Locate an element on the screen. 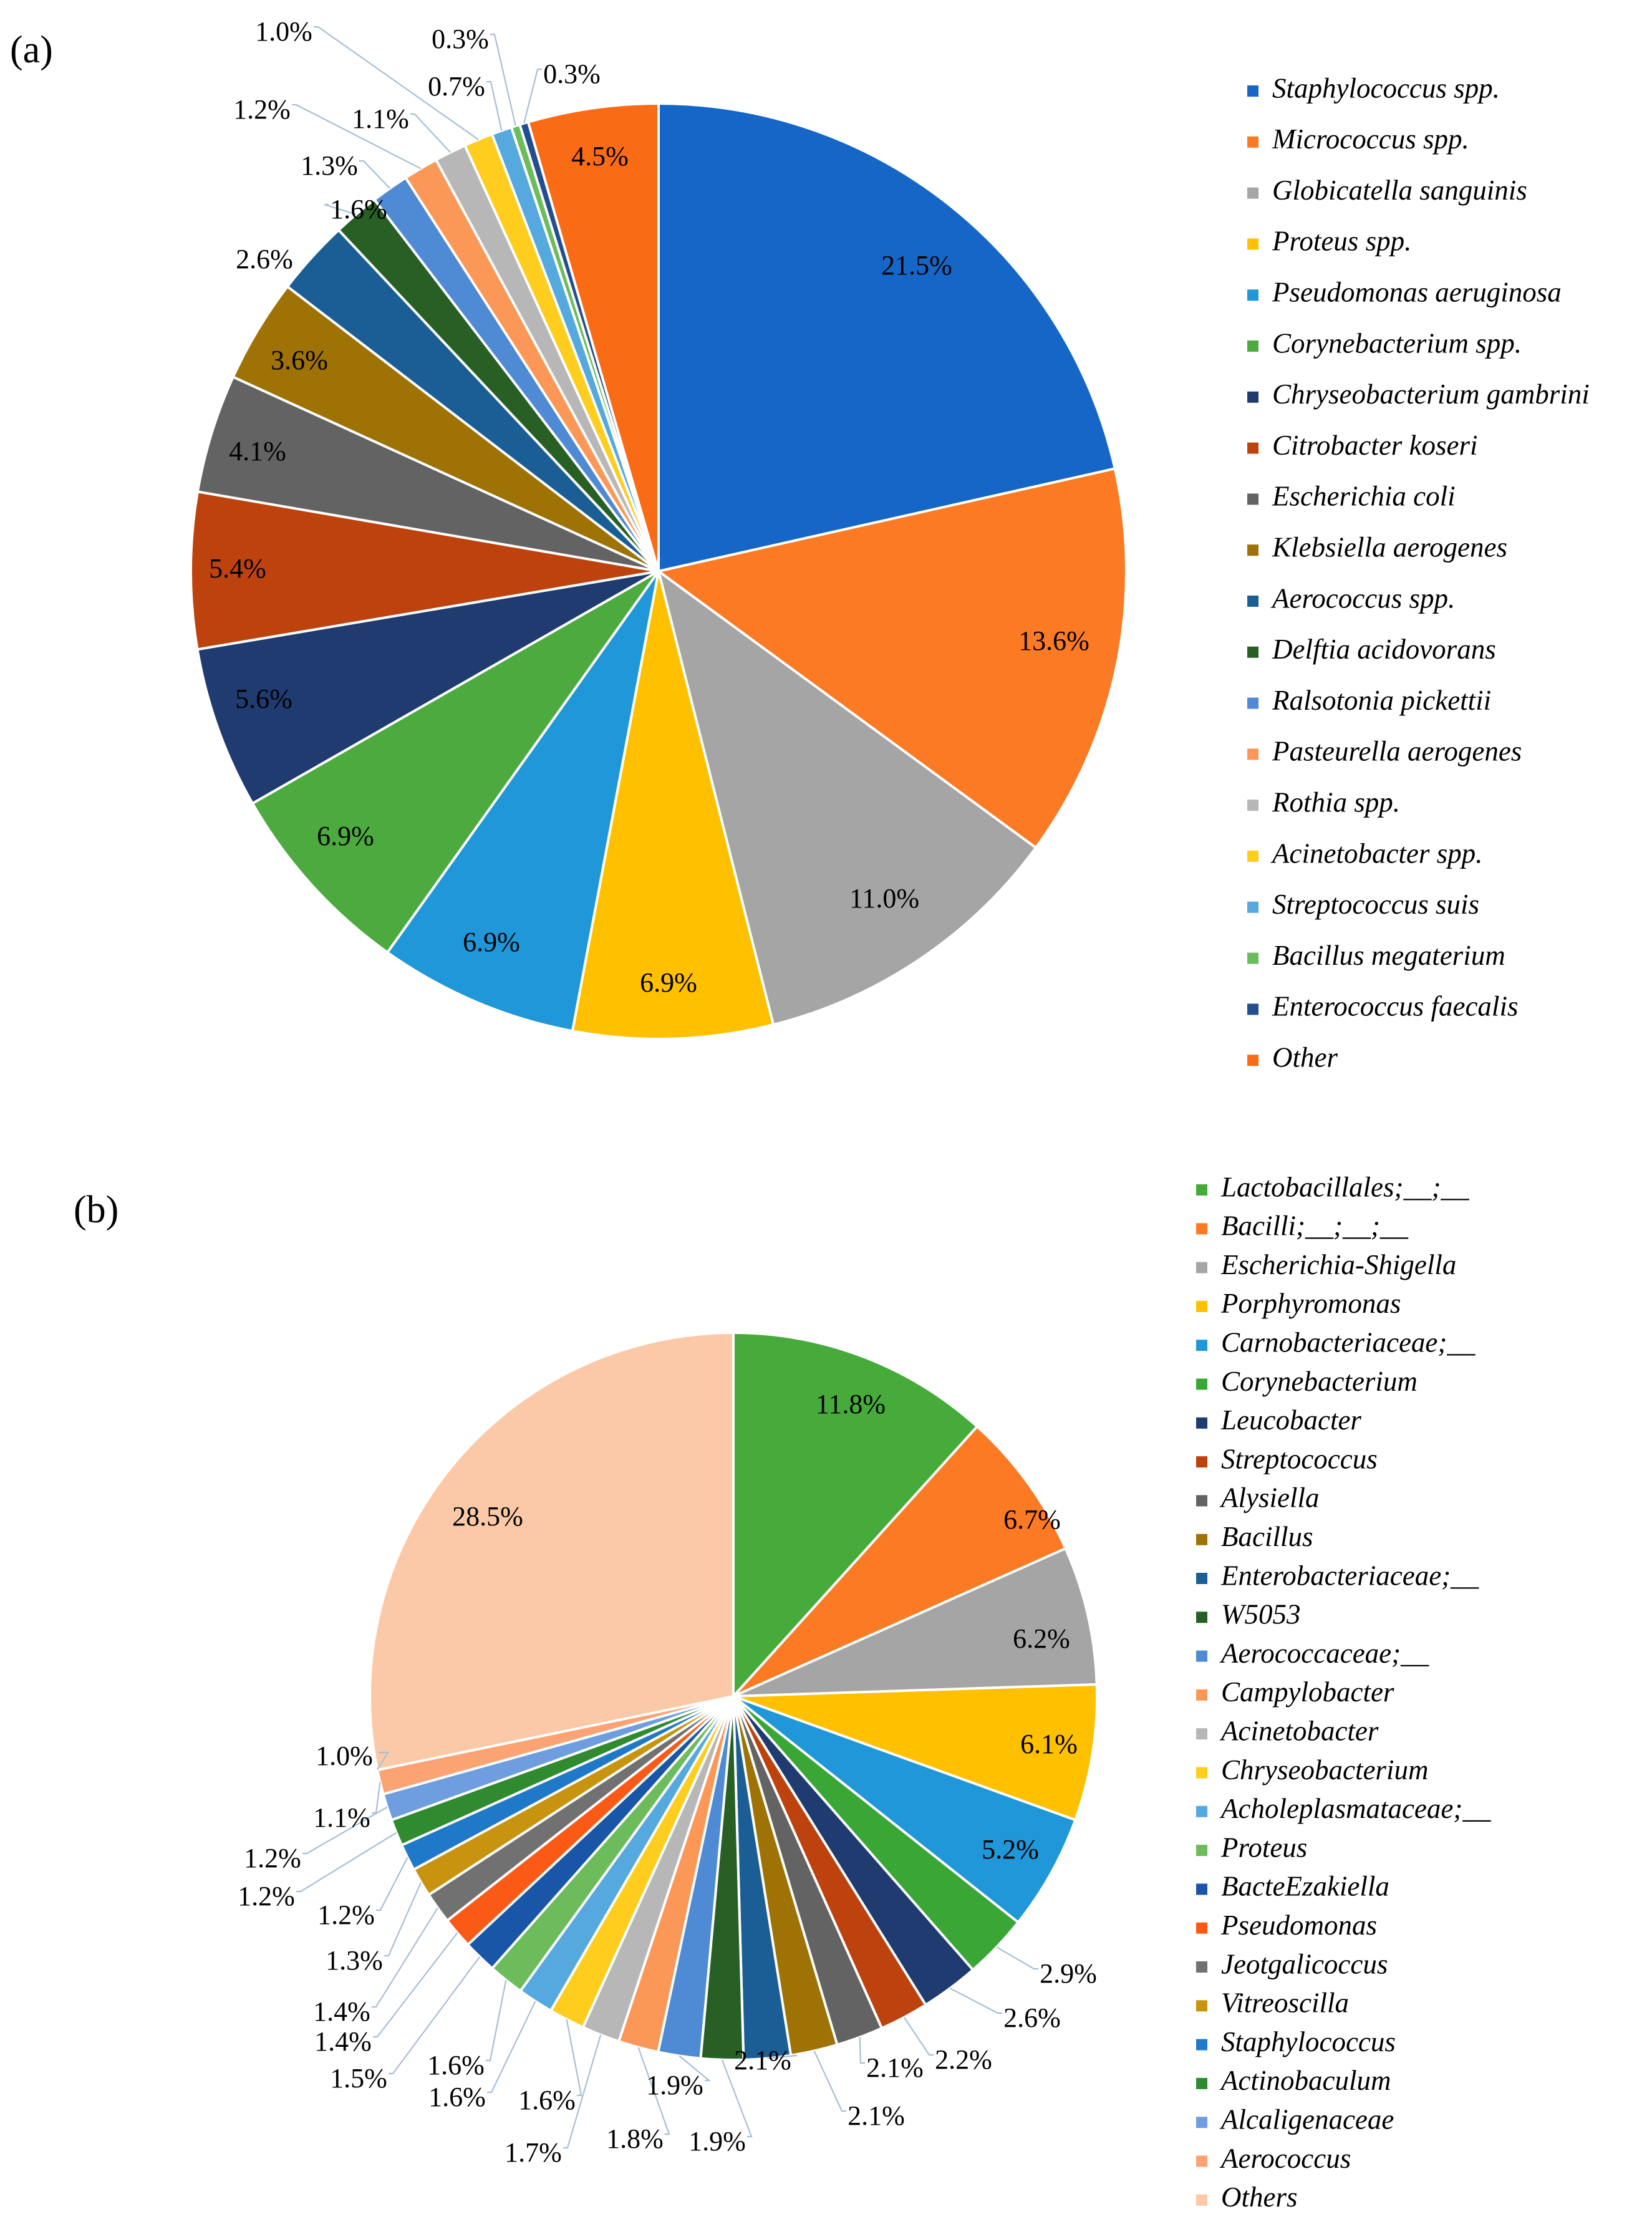 Image resolution: width=1652 pixels, height=2237 pixels. legend-item-globicatella-sanguinis: Globicatella sanguinis is located at coordinates (1387, 190).